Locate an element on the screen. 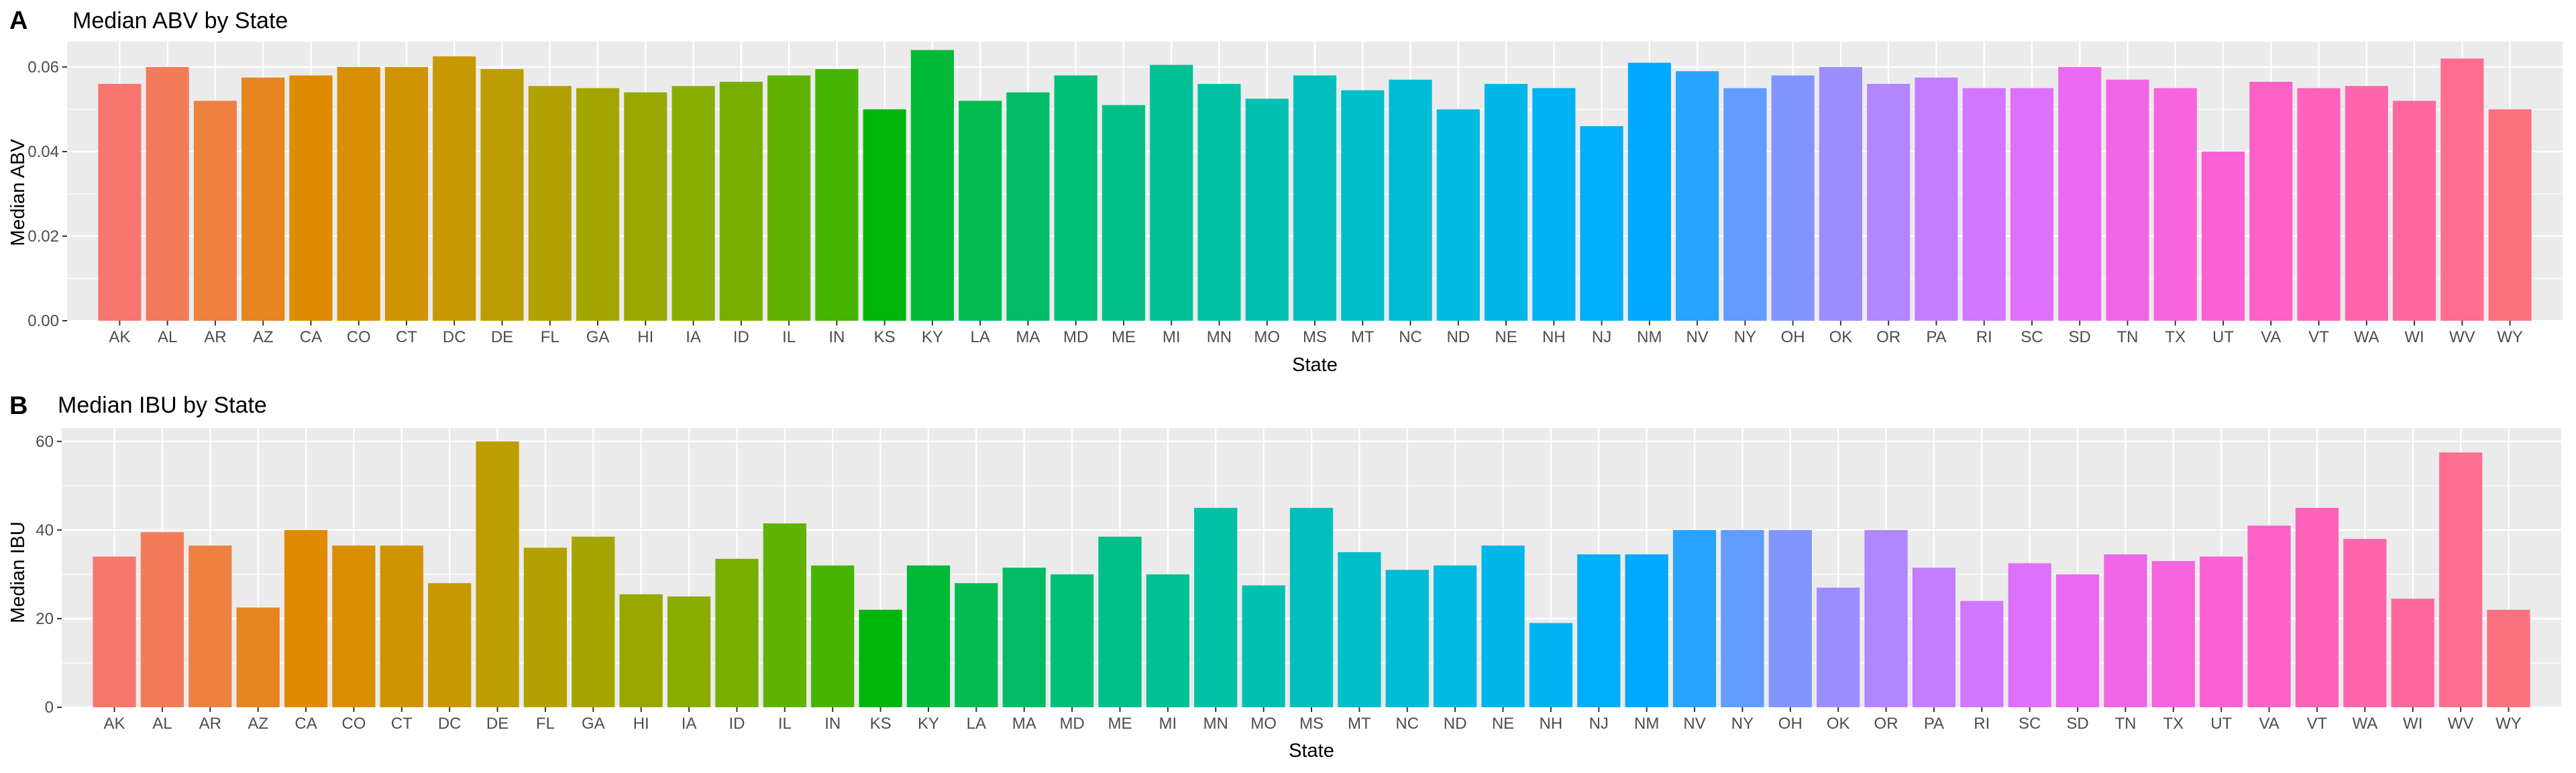  x-tick-label: TN is located at coordinates (2127, 337).